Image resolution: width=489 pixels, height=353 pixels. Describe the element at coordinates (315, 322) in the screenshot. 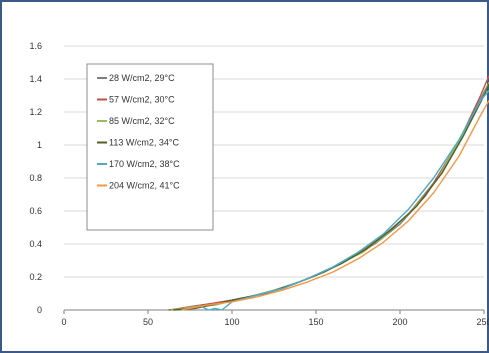

I see `x-tick-label: 150` at that location.